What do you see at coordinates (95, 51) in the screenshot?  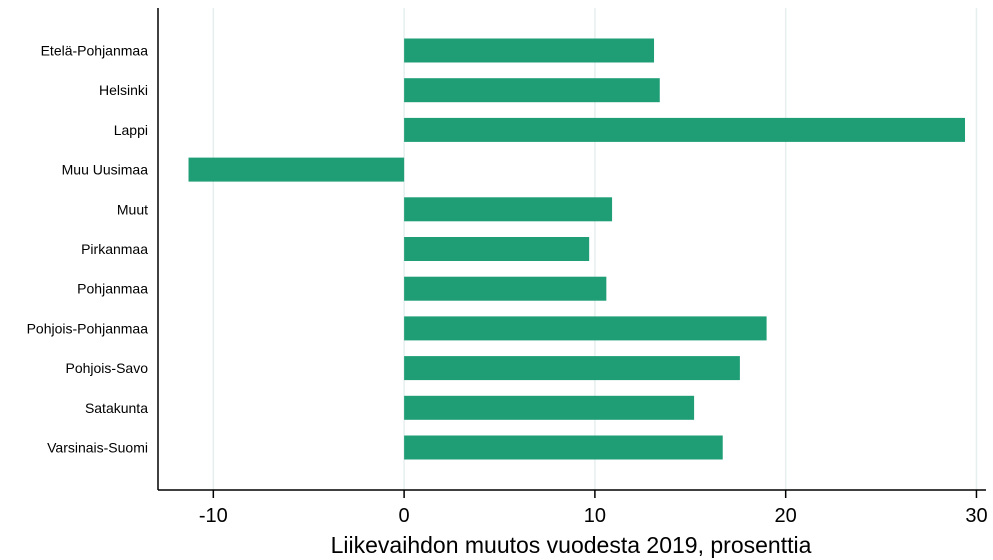 I see `y-category-label: Etelä-Pohjanmaa` at bounding box center [95, 51].